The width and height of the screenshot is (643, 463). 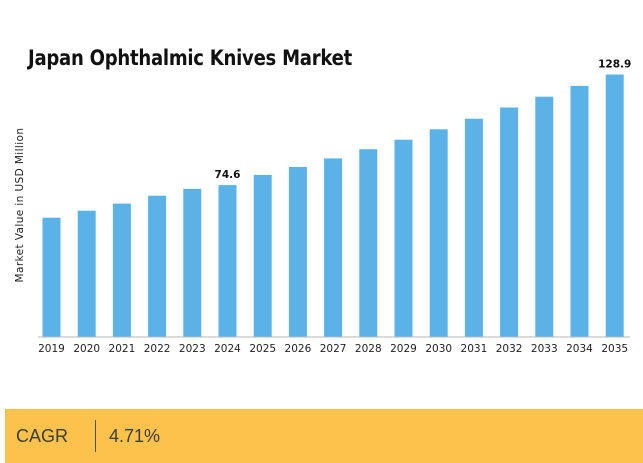 What do you see at coordinates (190, 58) in the screenshot?
I see `chart-title: Japan Ophthalmic Knives Market` at bounding box center [190, 58].